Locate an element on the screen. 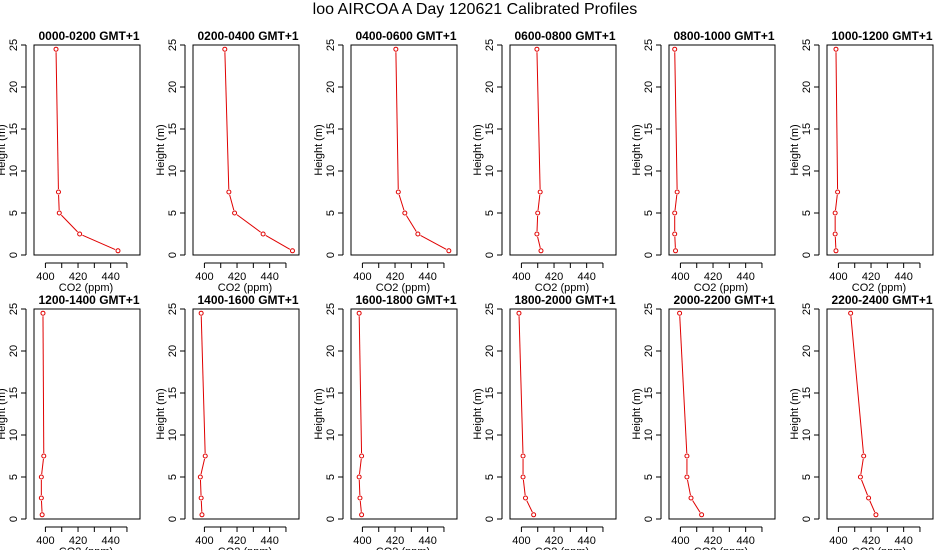  panel-title: 1000-1200 GMT+1 is located at coordinates (881, 36).